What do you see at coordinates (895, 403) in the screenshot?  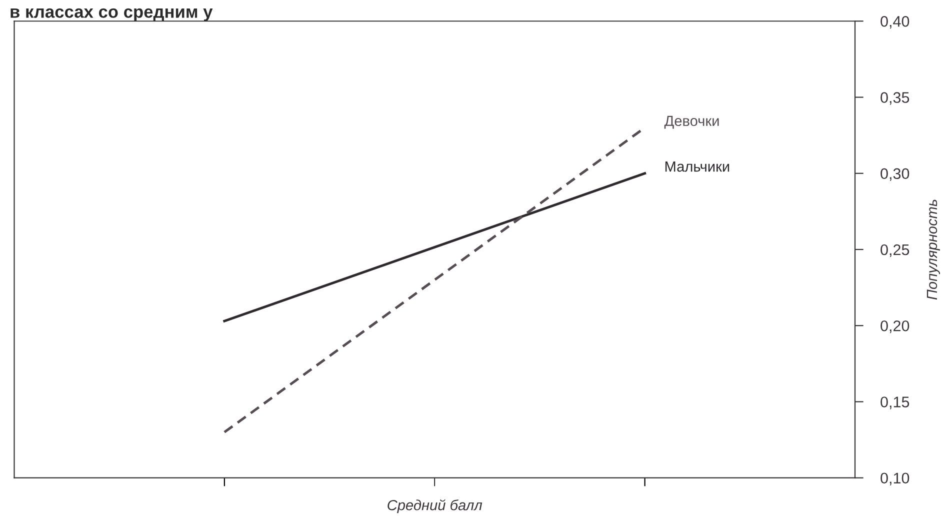 I see `y-tick-label: 0,15` at bounding box center [895, 403].